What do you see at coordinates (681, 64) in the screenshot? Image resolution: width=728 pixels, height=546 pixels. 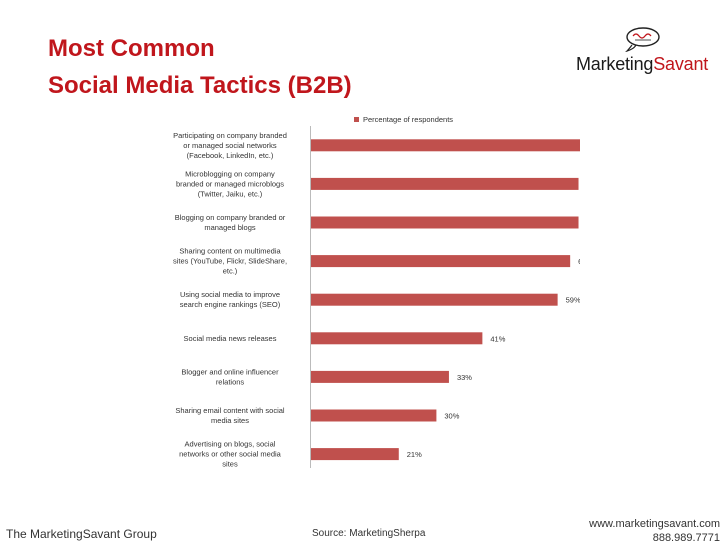 I see `logo-text-accent: Savant` at bounding box center [681, 64].